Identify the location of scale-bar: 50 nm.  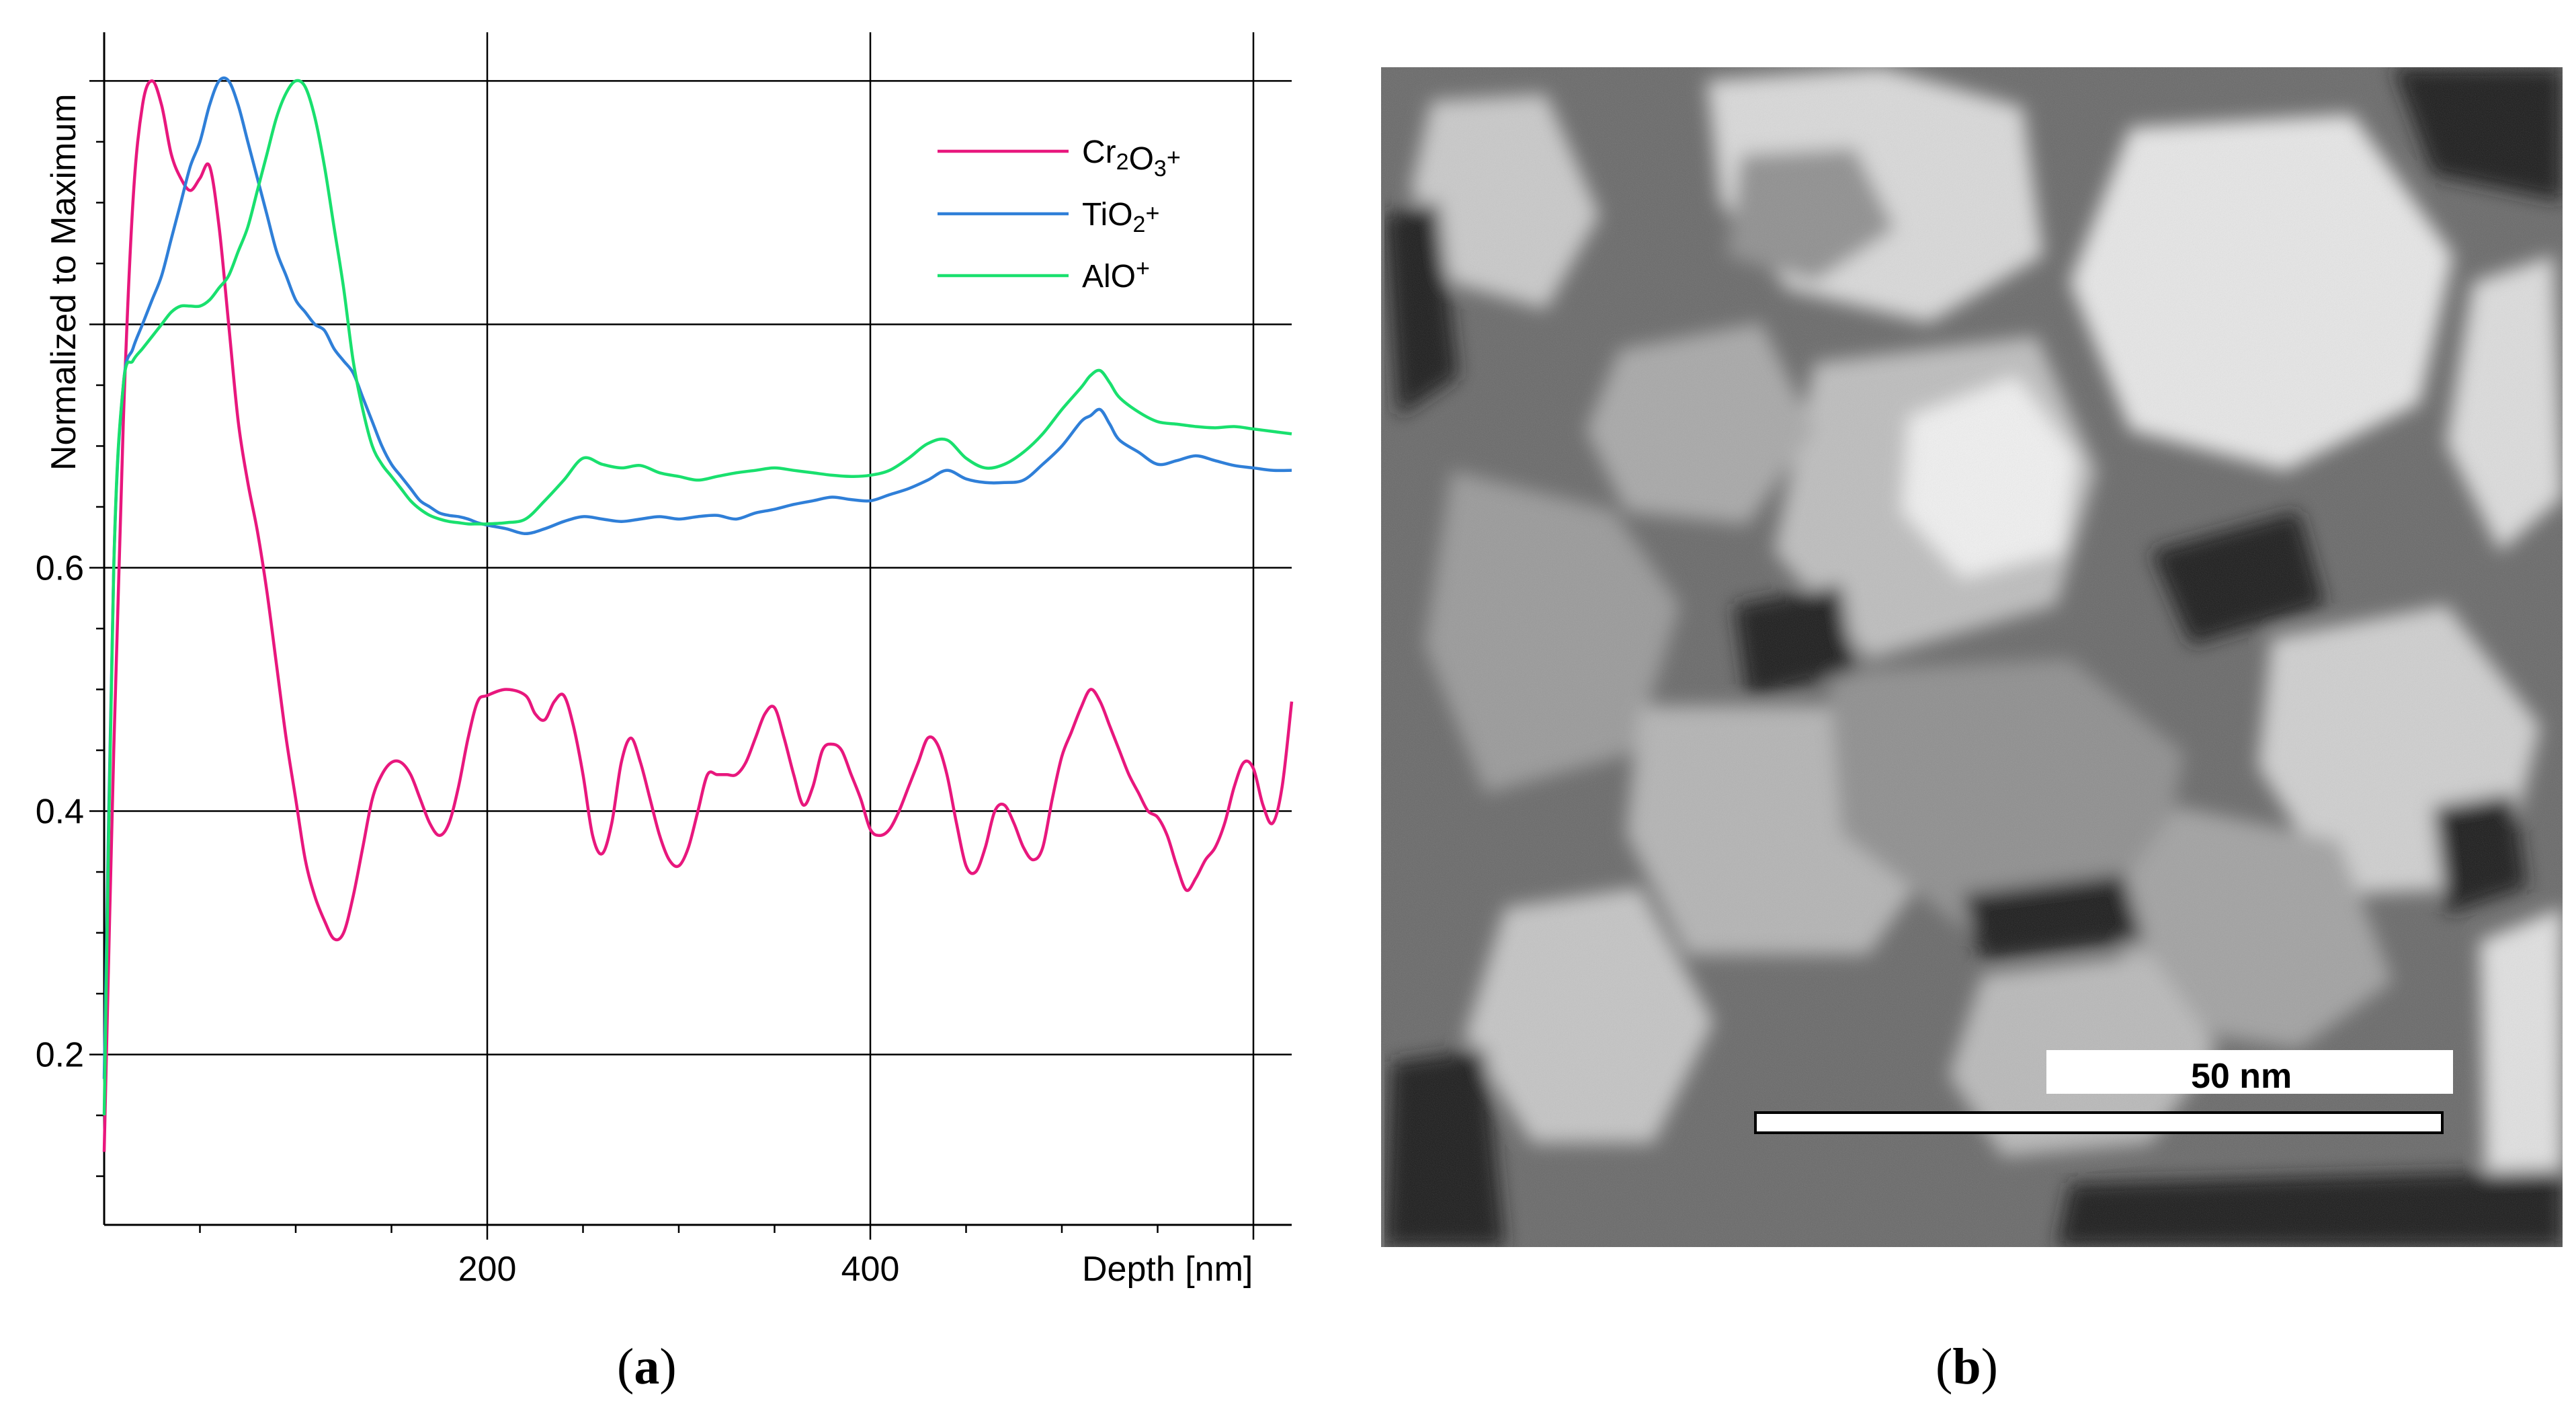
(2103, 1092).